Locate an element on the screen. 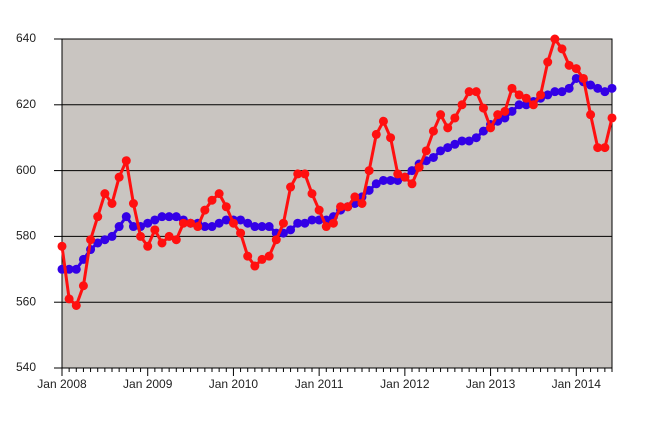  y-tick-label: 640 is located at coordinates (26, 38).